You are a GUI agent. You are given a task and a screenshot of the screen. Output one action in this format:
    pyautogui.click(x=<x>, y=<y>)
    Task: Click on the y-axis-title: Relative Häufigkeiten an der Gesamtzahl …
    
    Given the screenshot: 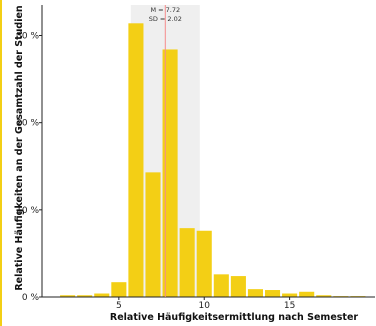 What is the action you would take?
    pyautogui.click(x=19, y=148)
    